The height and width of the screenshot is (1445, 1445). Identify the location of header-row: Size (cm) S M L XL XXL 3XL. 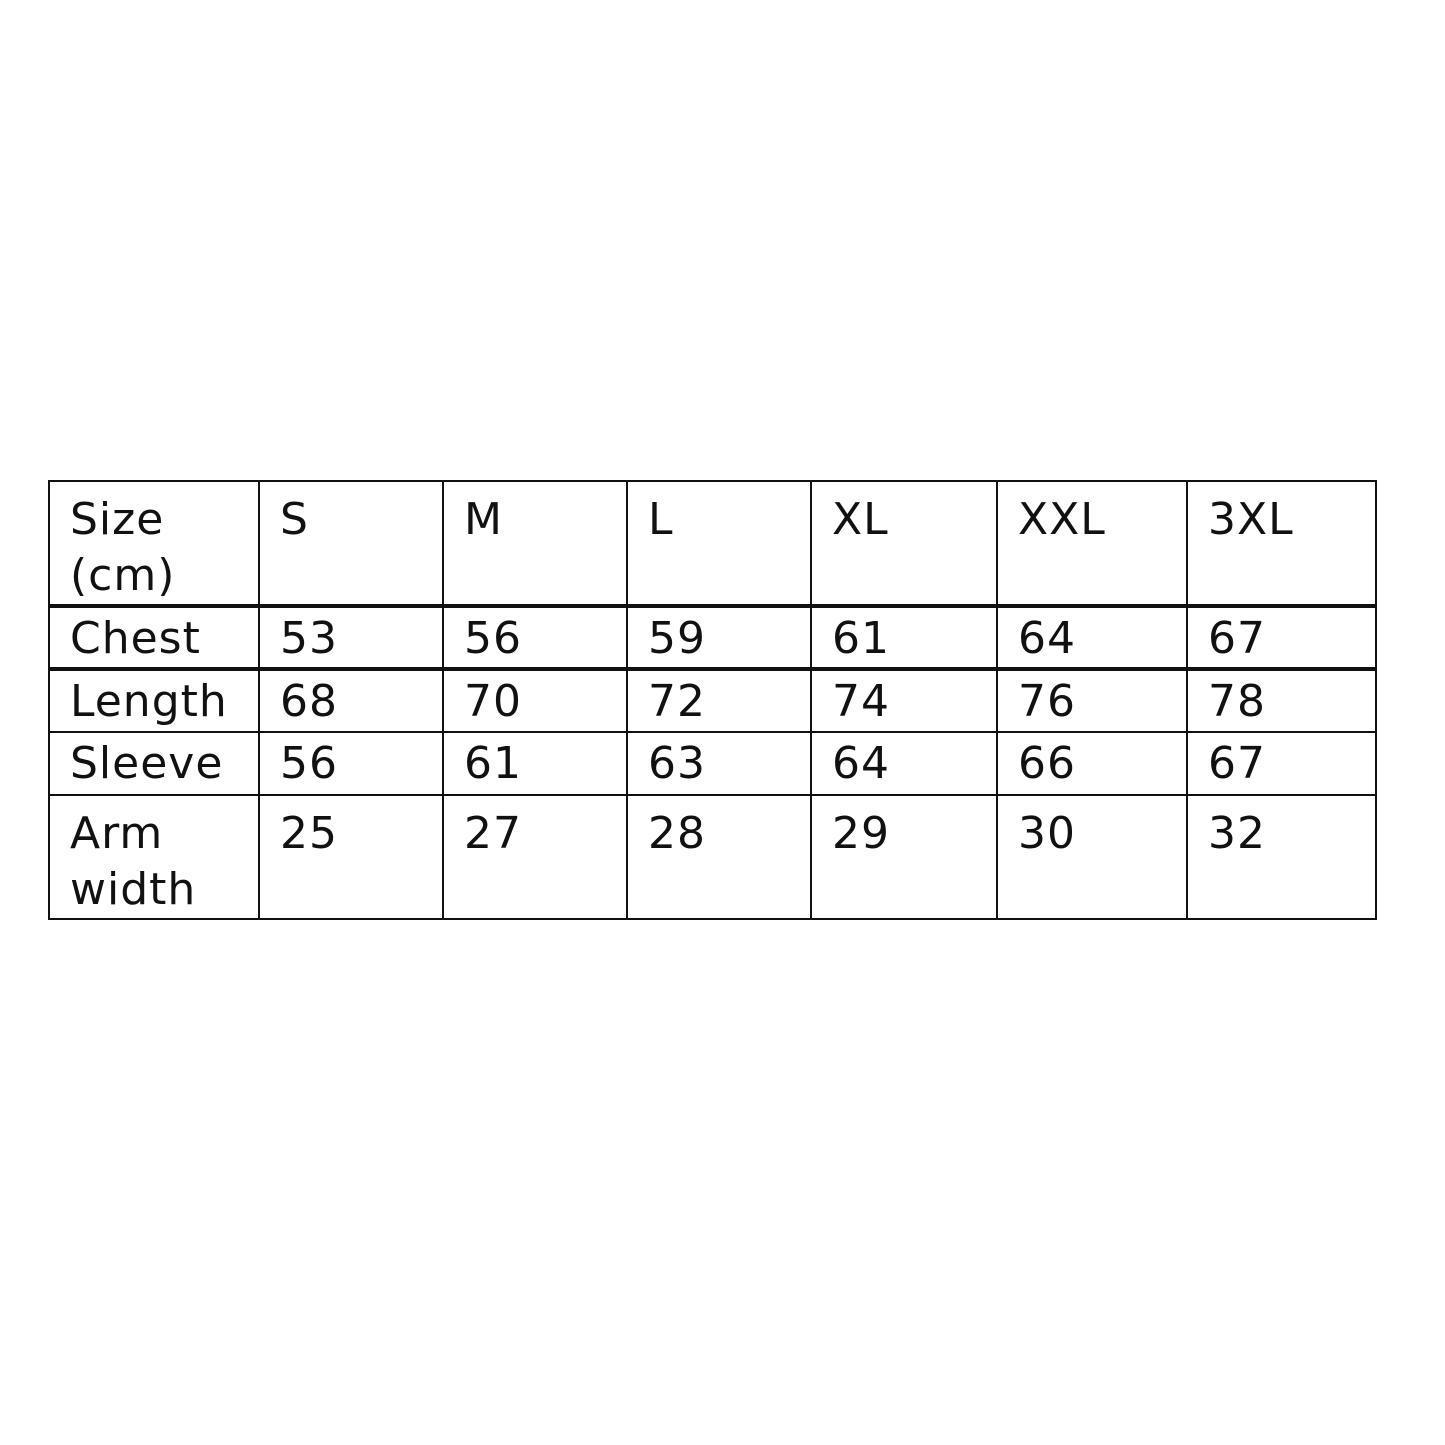
(712, 544).